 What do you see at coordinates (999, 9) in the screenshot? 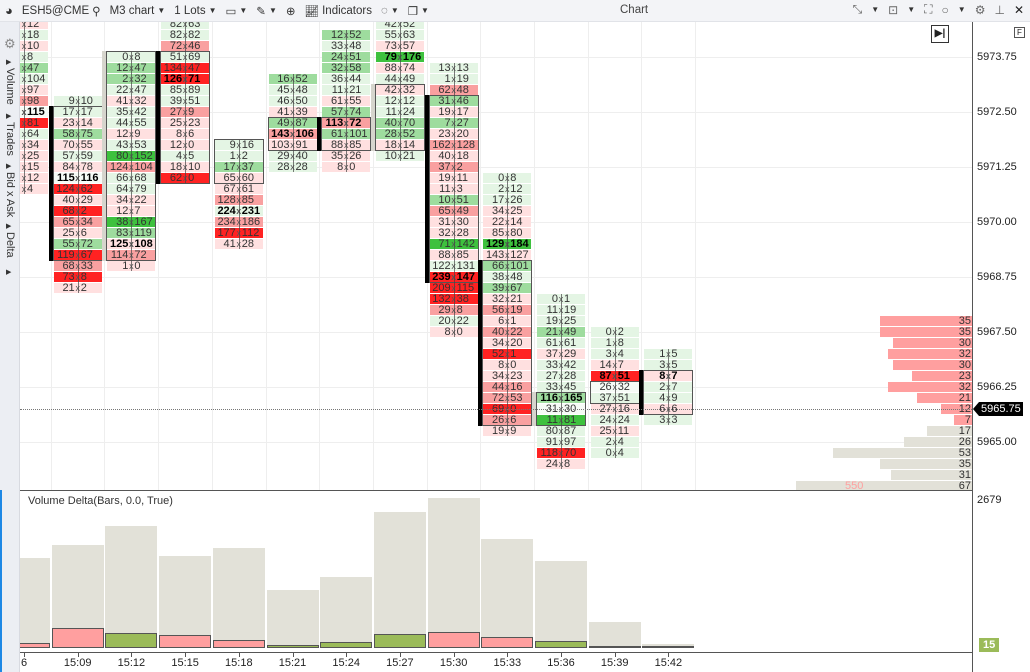
I see `pin-icon: ⊥` at bounding box center [999, 9].